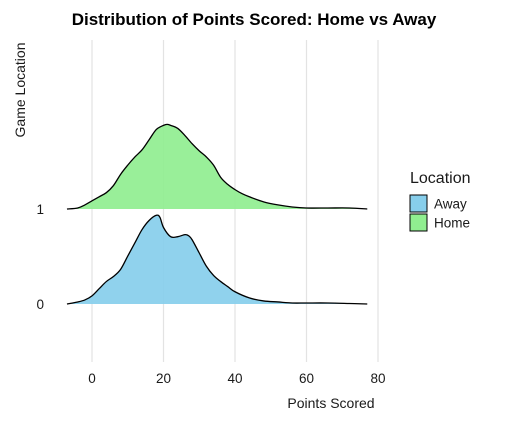 This screenshot has height=422, width=508. Describe the element at coordinates (452, 223) in the screenshot. I see `legend-label-home: Home` at that location.